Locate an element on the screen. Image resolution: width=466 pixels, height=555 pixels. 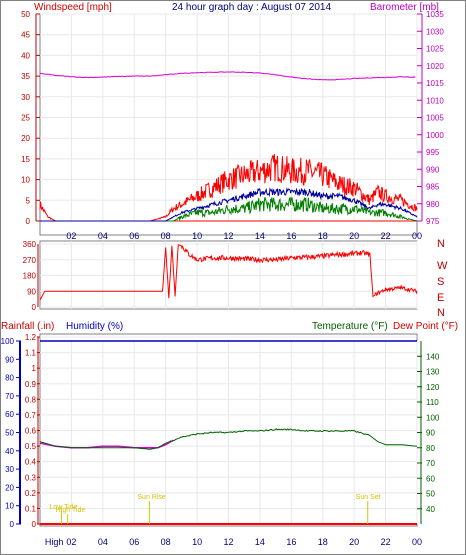
temperature-tick-labels: 40 50 60 70 80 90 100 110 120 130 140 is located at coordinates (428, 432).